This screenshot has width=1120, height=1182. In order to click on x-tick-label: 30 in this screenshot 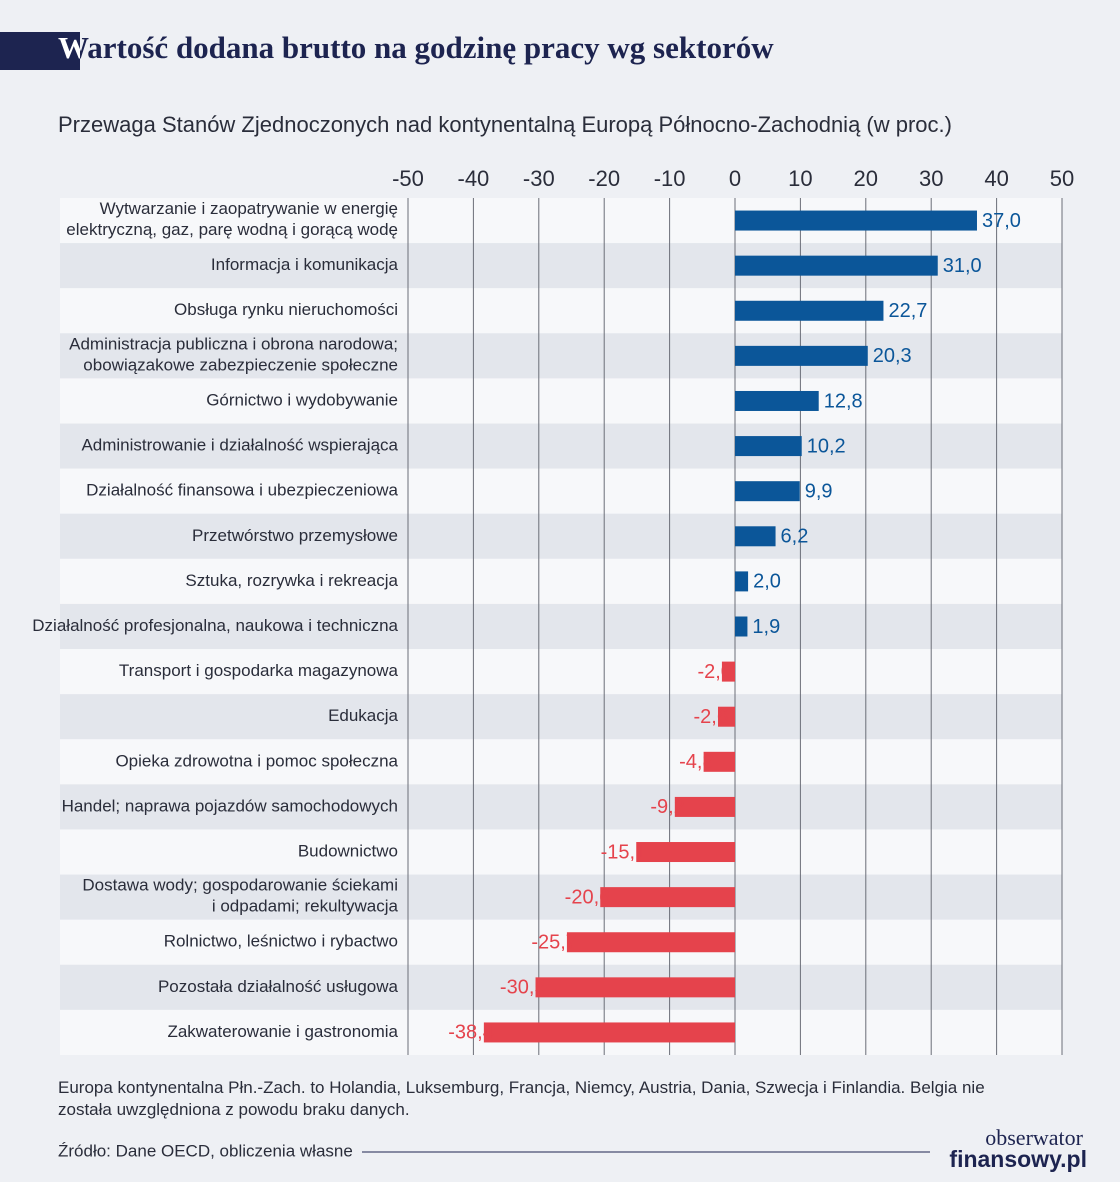, I will do `click(931, 178)`.